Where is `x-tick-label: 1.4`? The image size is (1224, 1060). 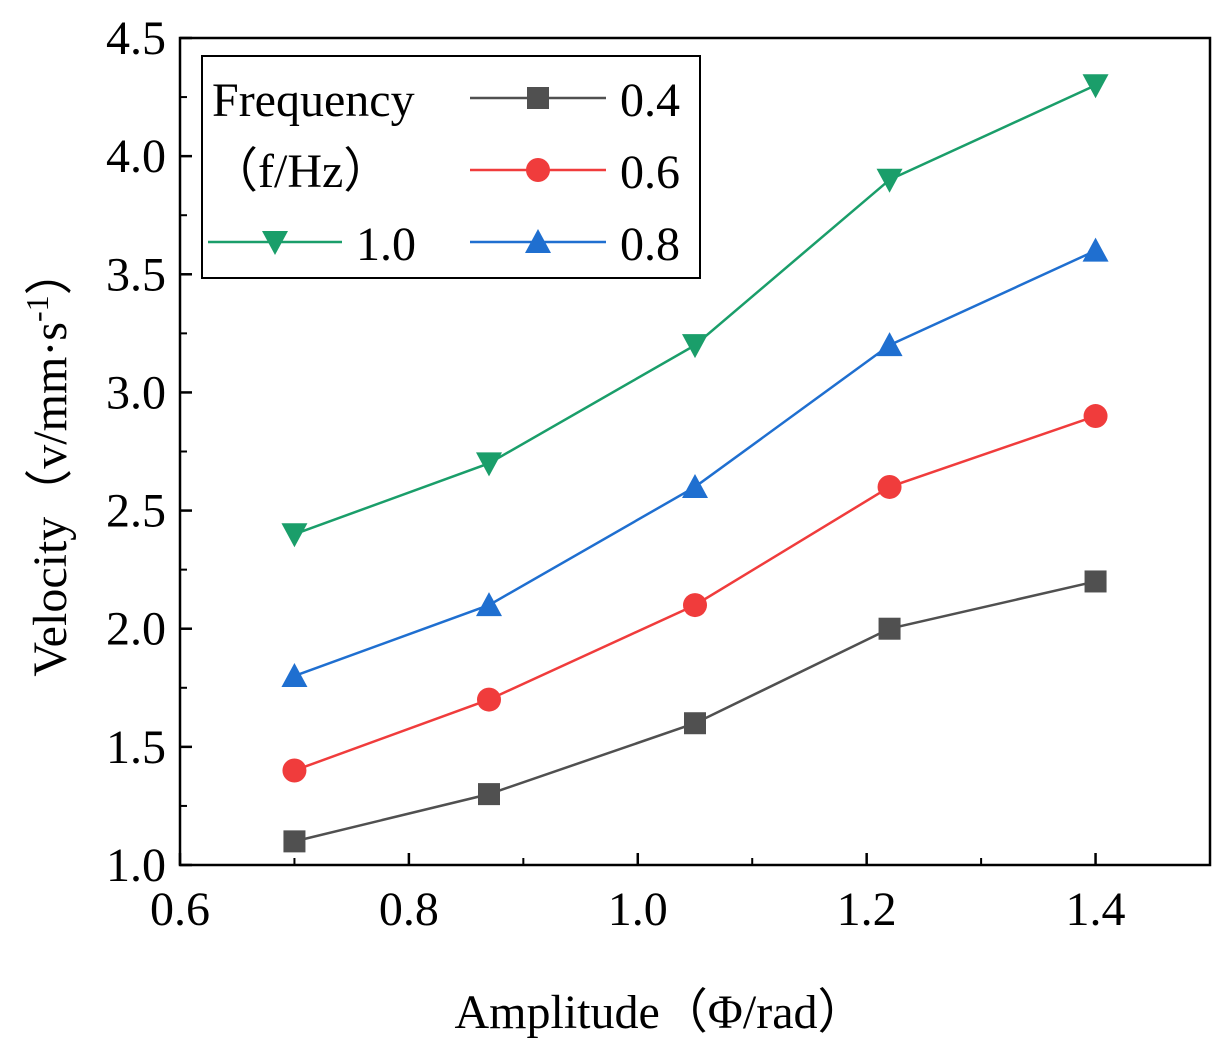 x-tick-label: 1.4 is located at coordinates (1096, 909).